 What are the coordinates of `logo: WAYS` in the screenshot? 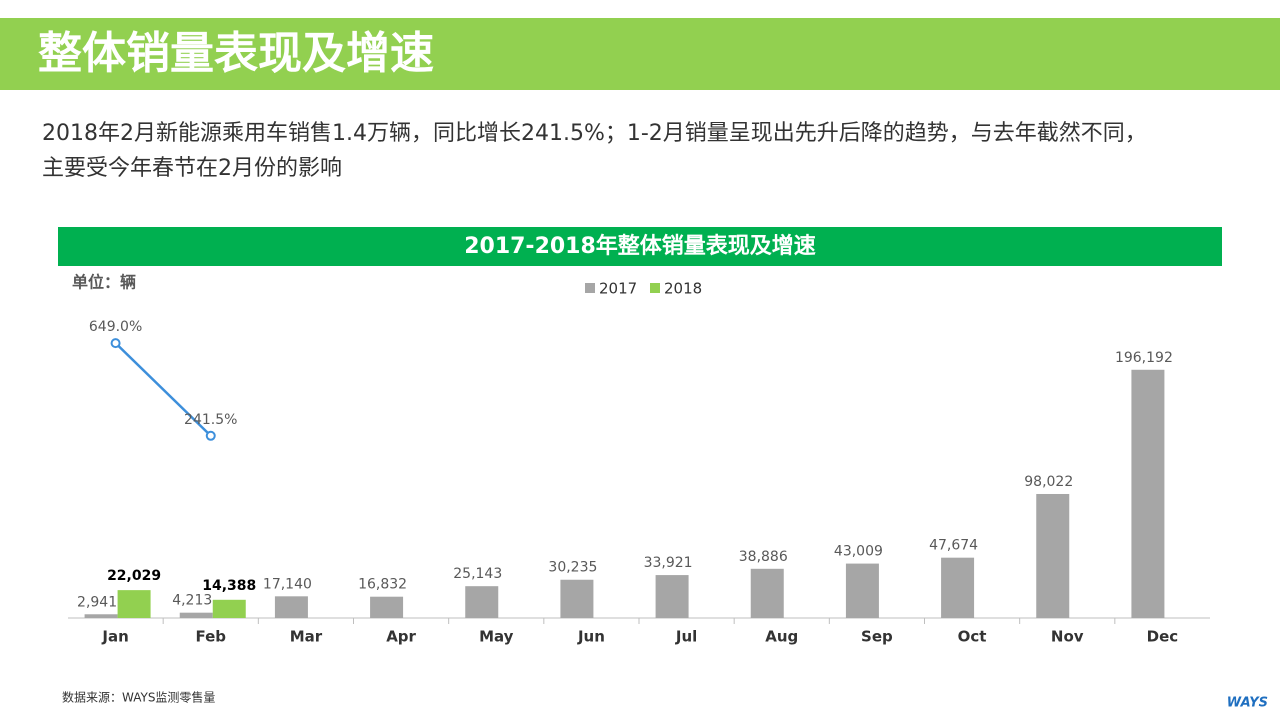 It's located at (1247, 703).